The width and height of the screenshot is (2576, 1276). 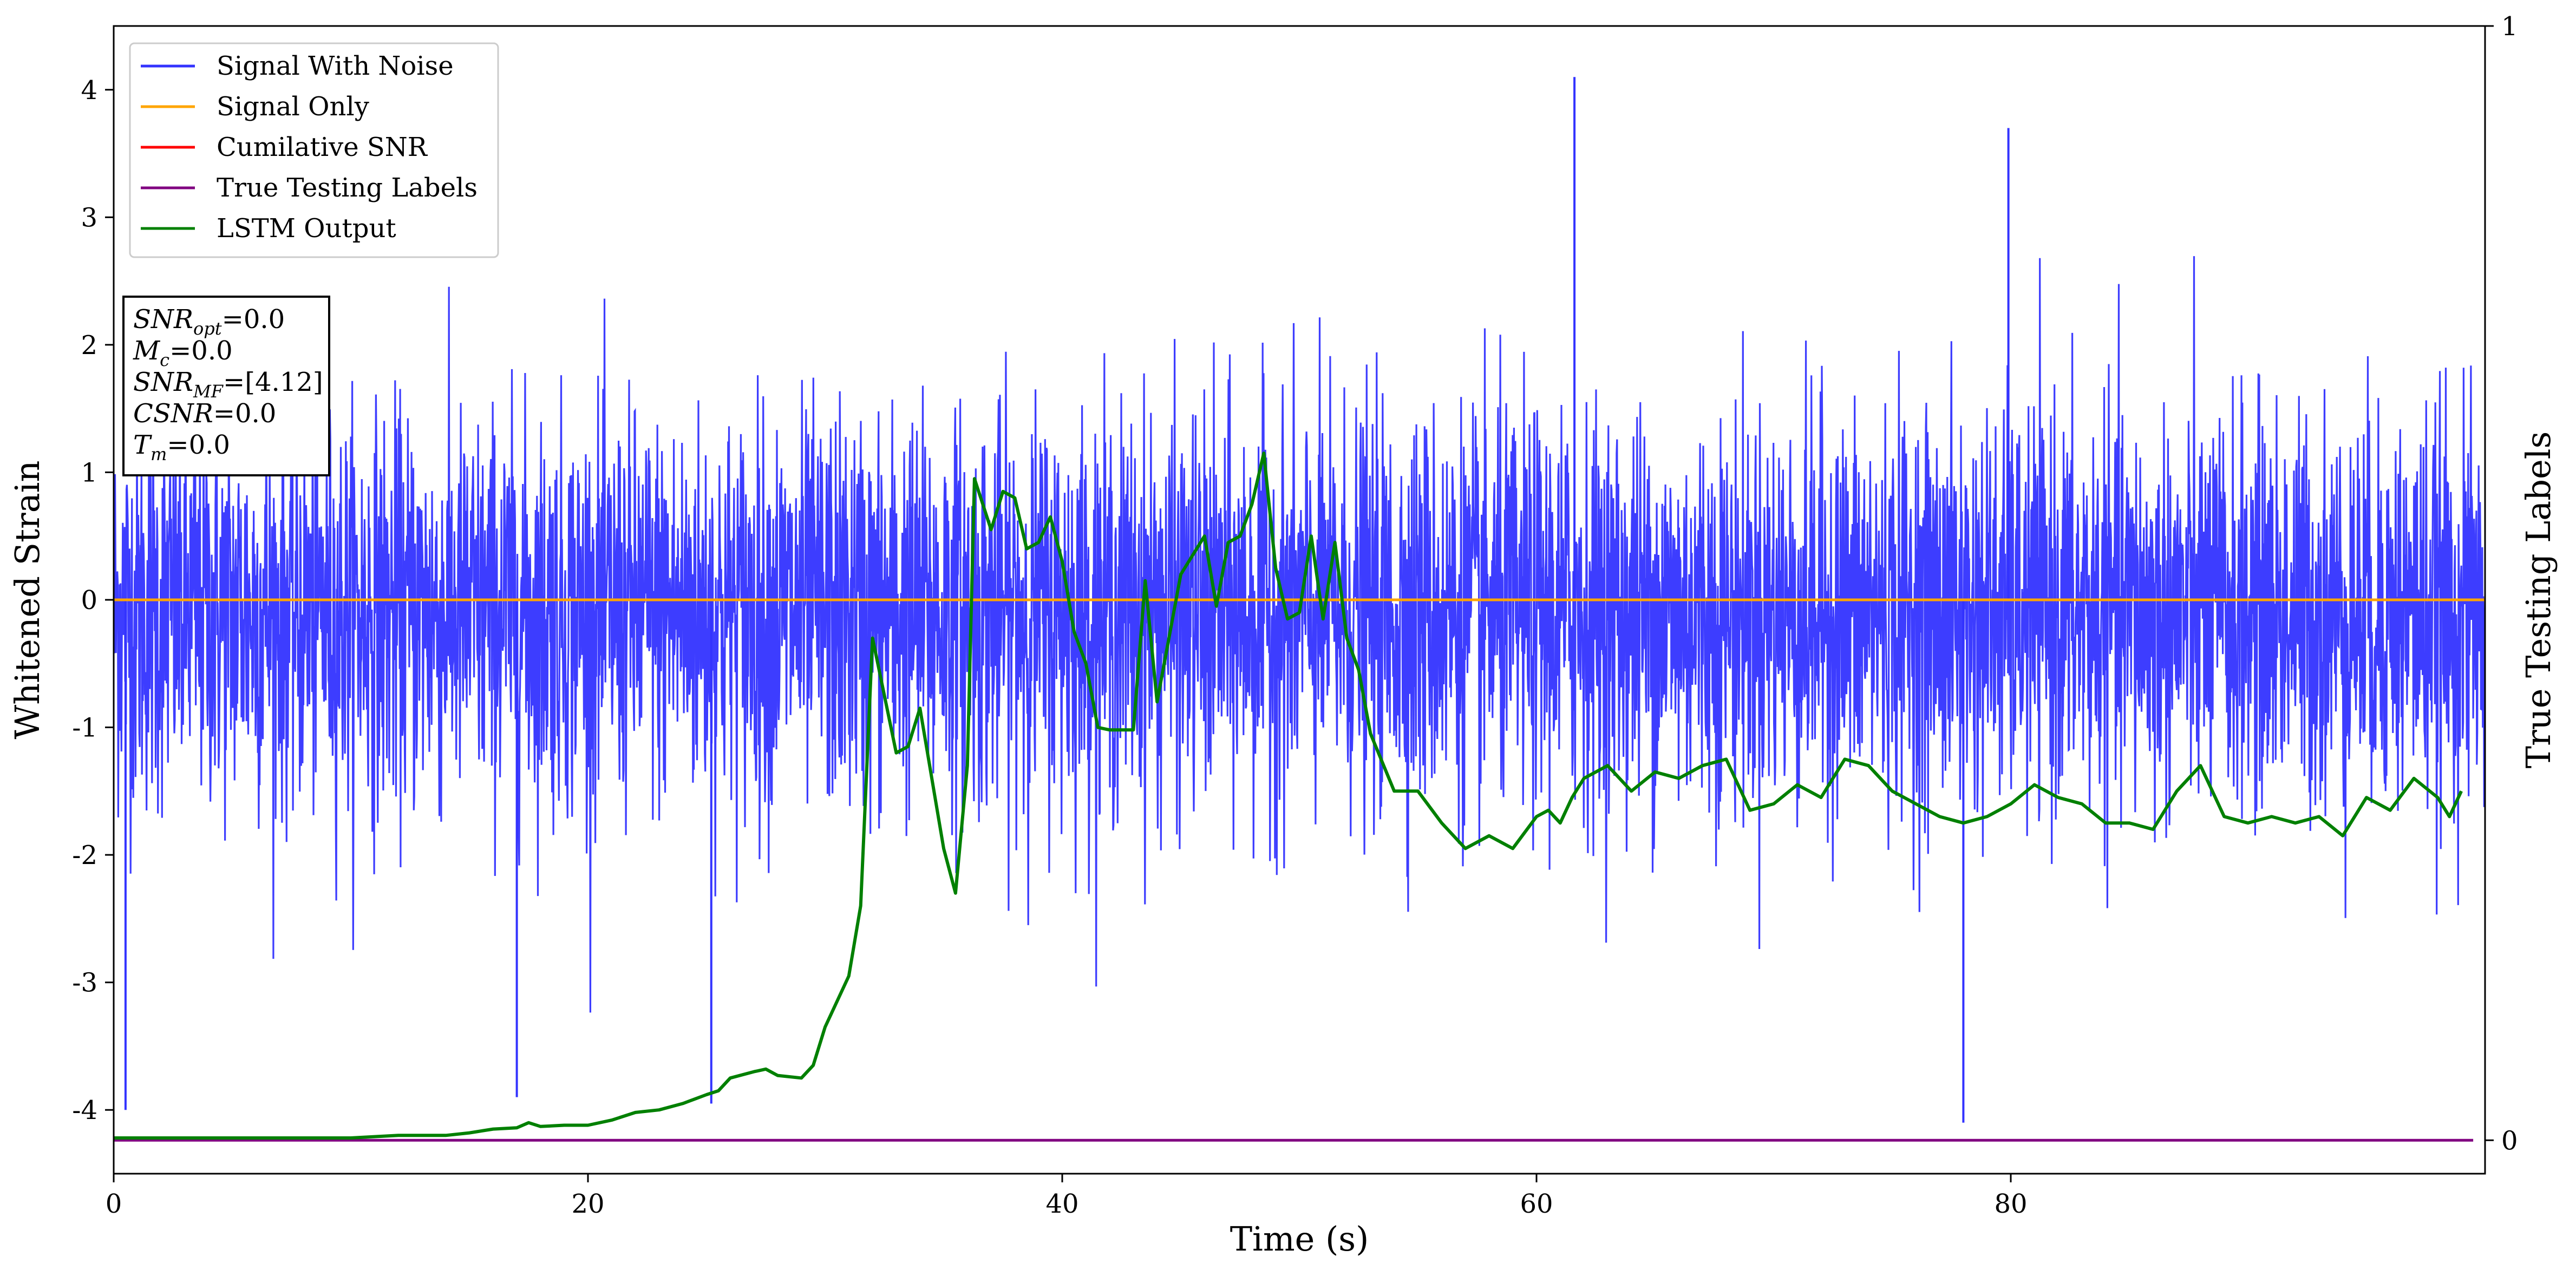 What do you see at coordinates (1061, 1204) in the screenshot?
I see `x-tick-label: 40` at bounding box center [1061, 1204].